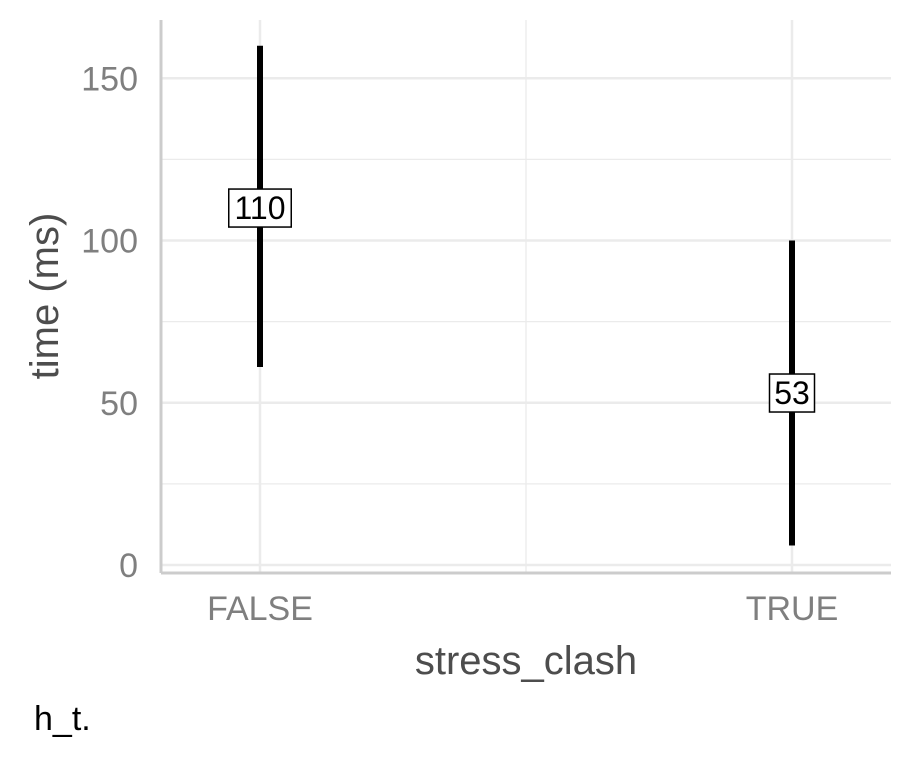 This screenshot has width=915, height=767. I want to click on point-label: 53, so click(792, 393).